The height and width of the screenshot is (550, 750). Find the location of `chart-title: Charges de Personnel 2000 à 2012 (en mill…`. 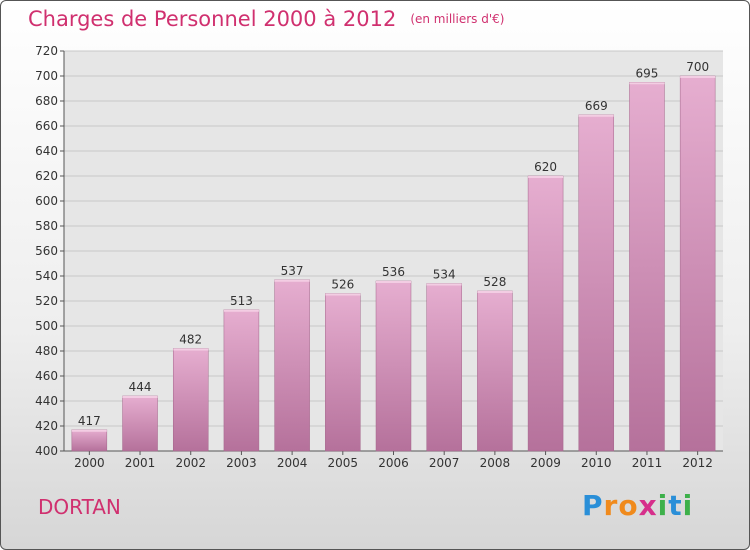

chart-title: Charges de Personnel 2000 à 2012 (en mill… is located at coordinates (266, 19).